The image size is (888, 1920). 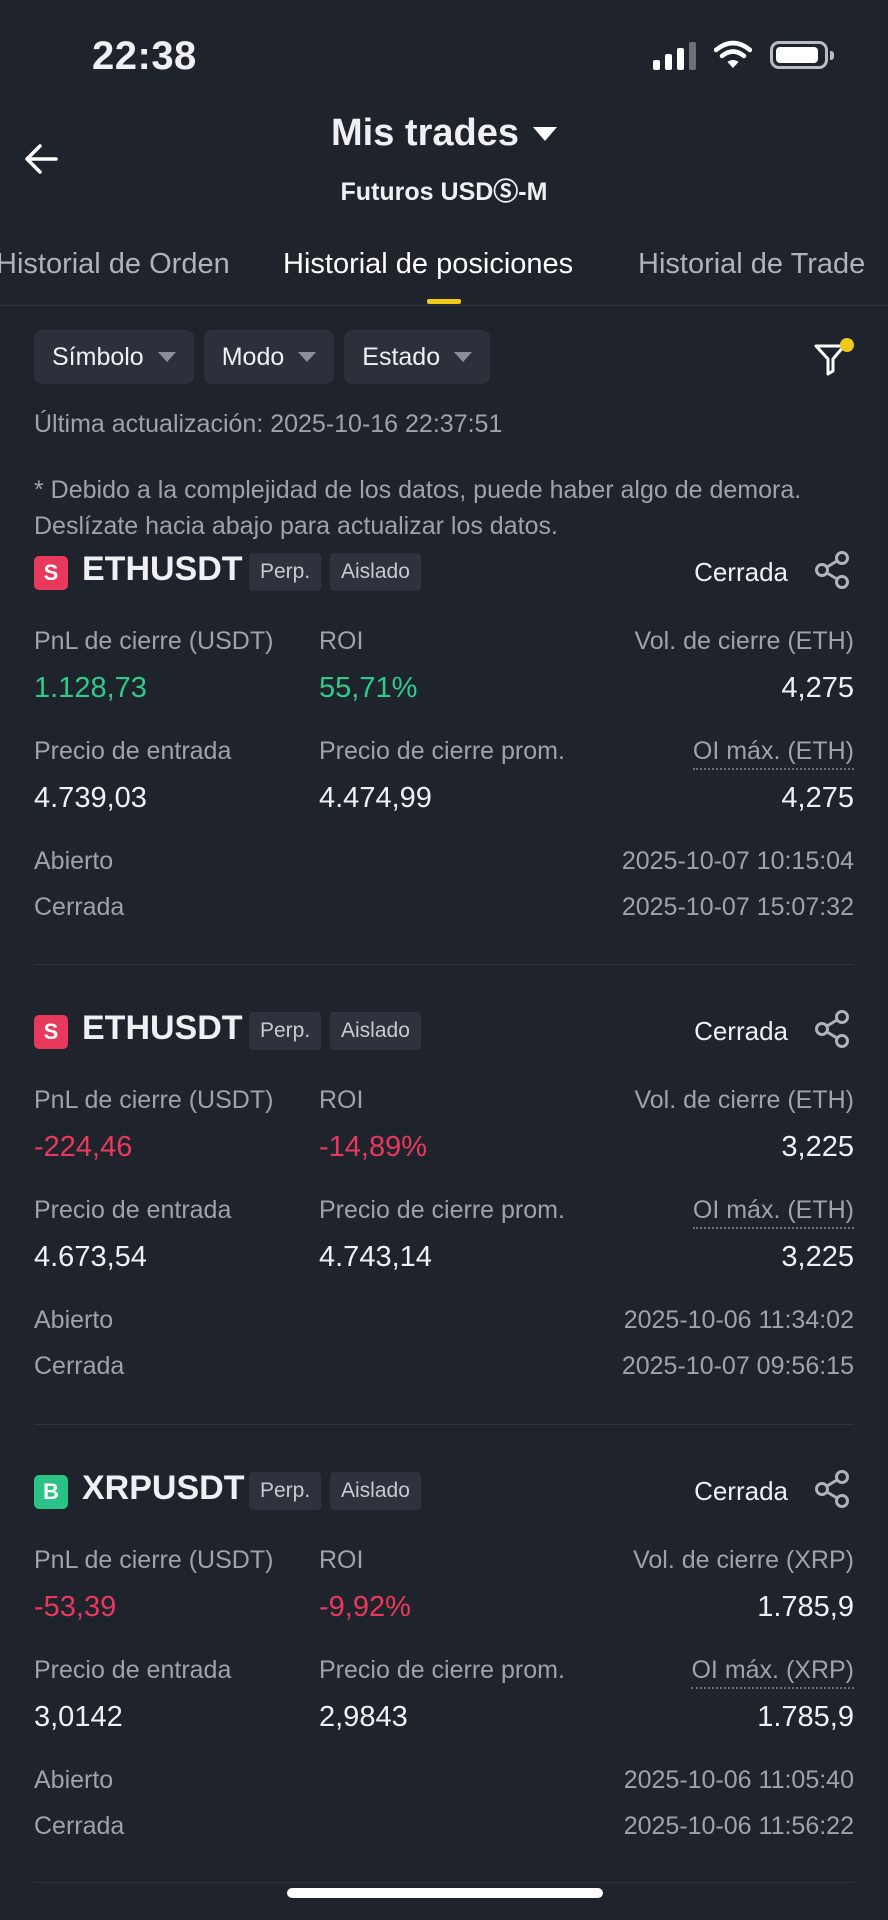 I want to click on filter-bar: Símbolo Modo Estado, so click(x=262, y=357).